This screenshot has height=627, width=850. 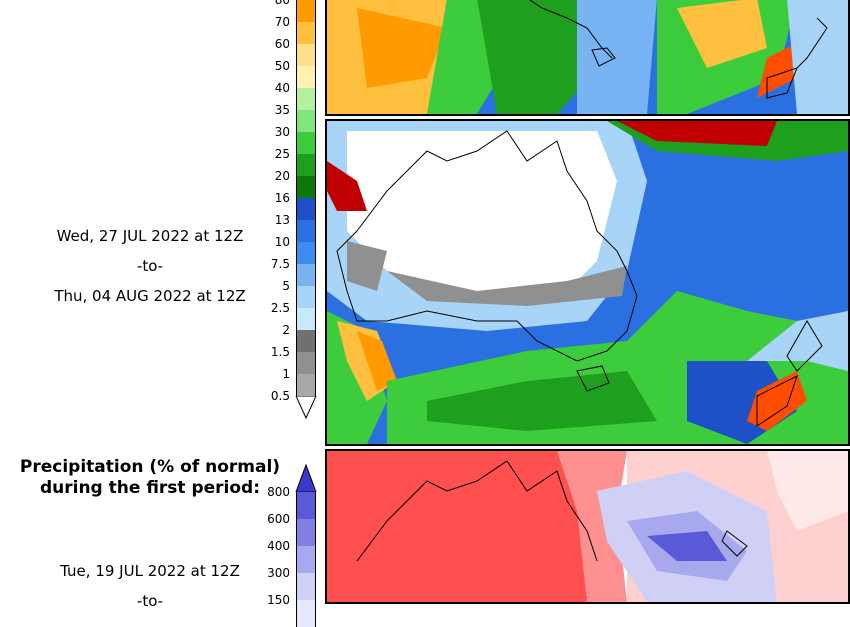 I want to click on anomaly-period-start: Tue, 19 JUL 2022 at 12Z, so click(x=150, y=571).